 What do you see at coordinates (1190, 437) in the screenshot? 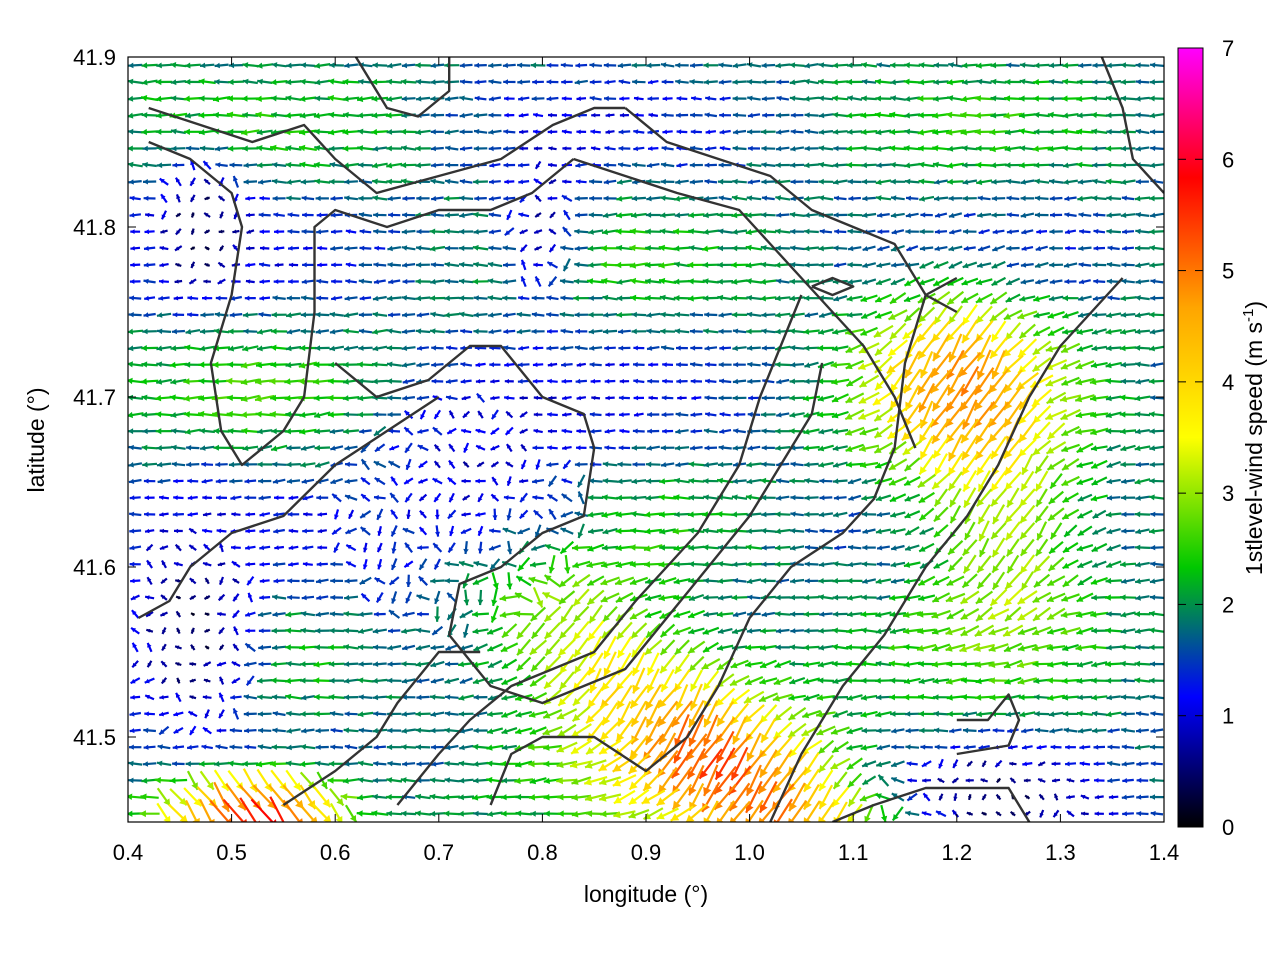
I see `colorbar` at bounding box center [1190, 437].